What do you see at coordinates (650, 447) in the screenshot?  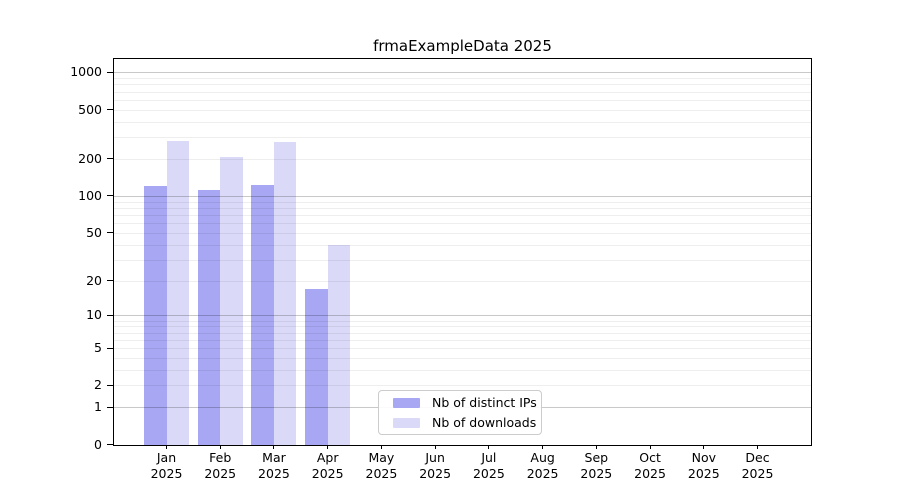 I see `x-tick-mark-oct` at bounding box center [650, 447].